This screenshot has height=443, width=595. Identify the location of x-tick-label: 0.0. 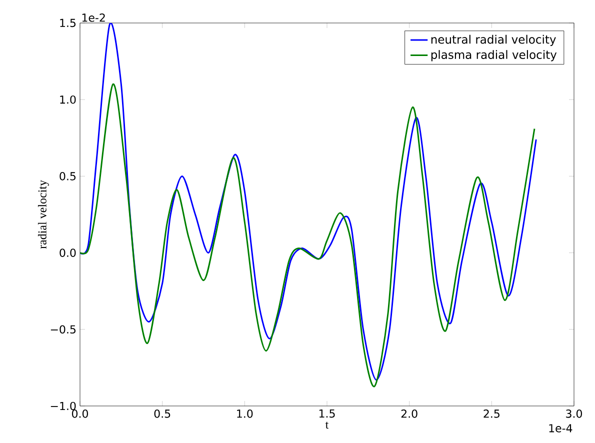
(80, 414).